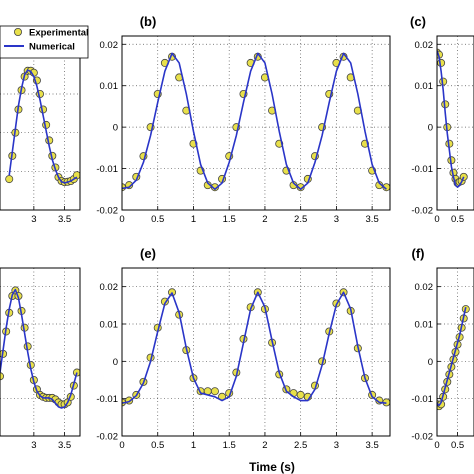 Image resolution: width=474 pixels, height=474 pixels. I want to click on x-tick-label-e-6: 3, so click(336, 445).